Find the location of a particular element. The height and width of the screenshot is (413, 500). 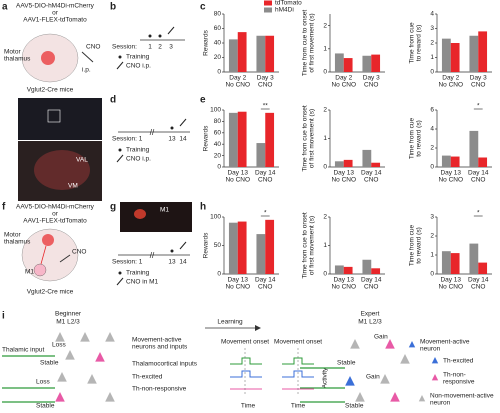

learning-text: Learning is located at coordinates (230, 322).